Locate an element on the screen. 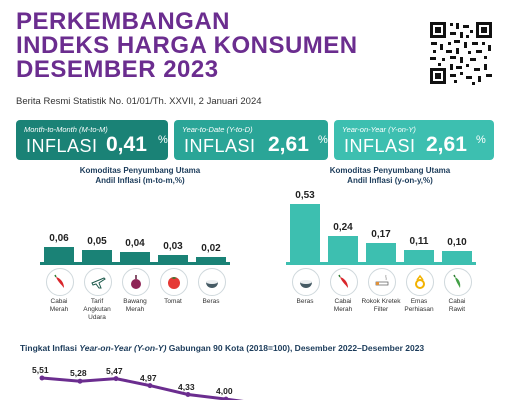 The height and width of the screenshot is (400, 511). label-line: Perhiasan is located at coordinates (419, 309).